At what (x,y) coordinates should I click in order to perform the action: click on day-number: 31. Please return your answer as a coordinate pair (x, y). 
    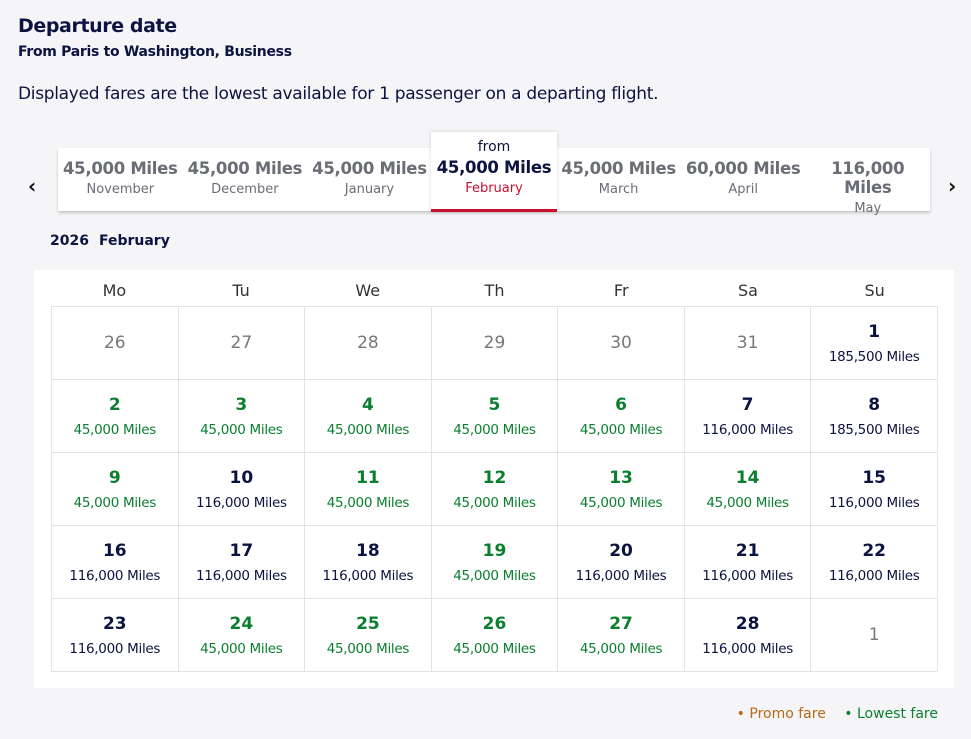
    Looking at the image, I should click on (747, 343).